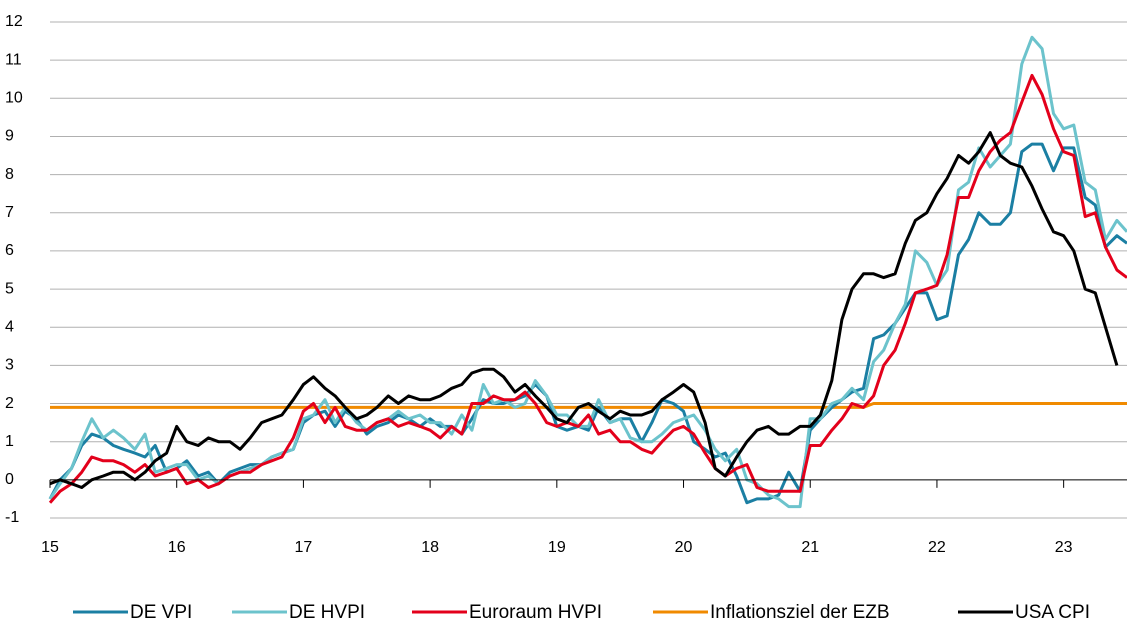  What do you see at coordinates (9, 326) in the screenshot?
I see `y-tick-label: 4` at bounding box center [9, 326].